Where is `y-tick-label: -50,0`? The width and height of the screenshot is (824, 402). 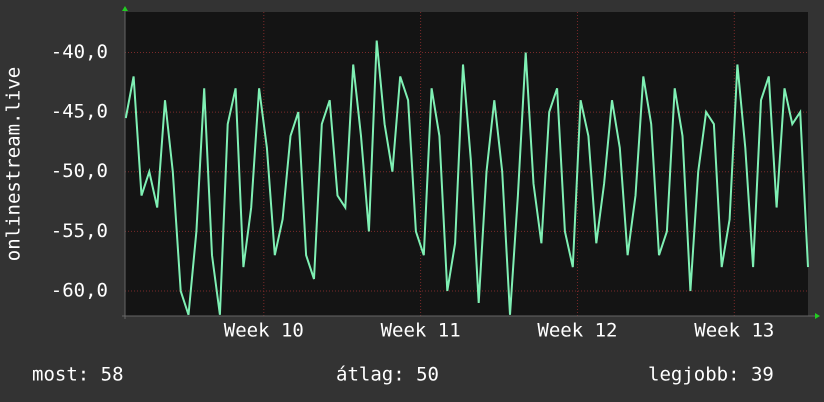
y-tick-label: -50,0 is located at coordinates (79, 171).